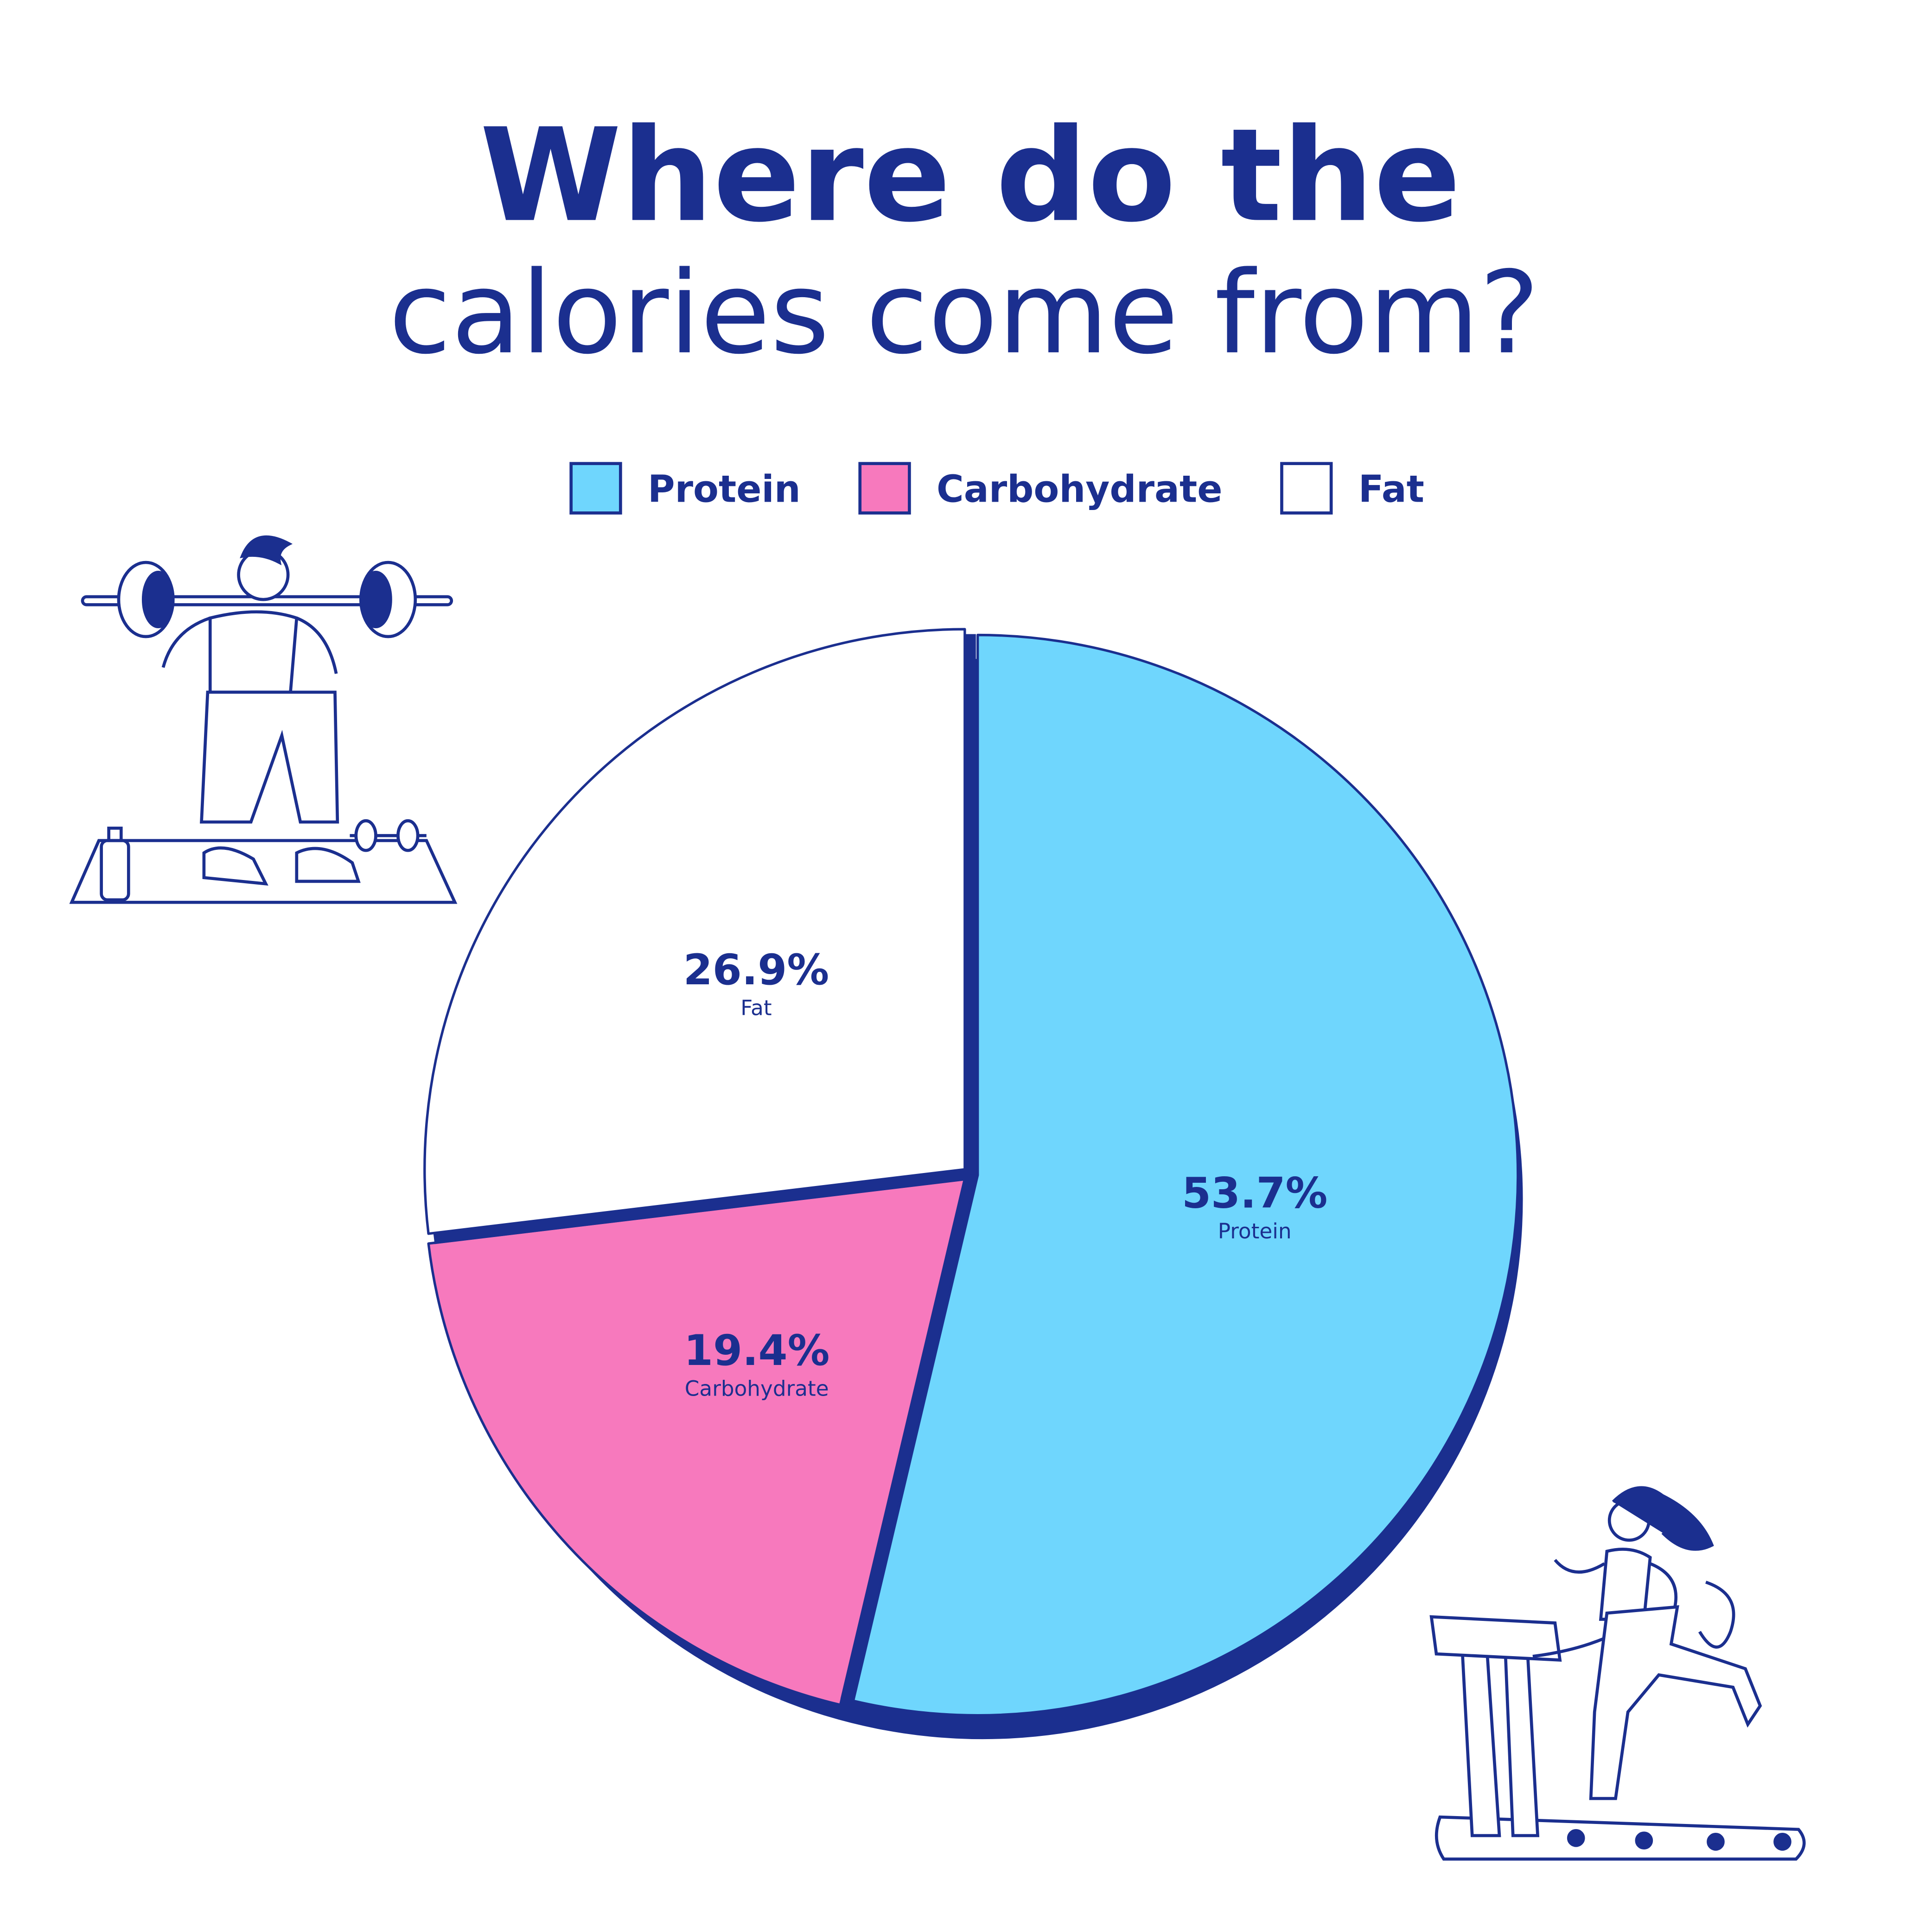 This screenshot has width=1932, height=1932. What do you see at coordinates (756, 1008) in the screenshot?
I see `slice-category-label: Fat` at bounding box center [756, 1008].